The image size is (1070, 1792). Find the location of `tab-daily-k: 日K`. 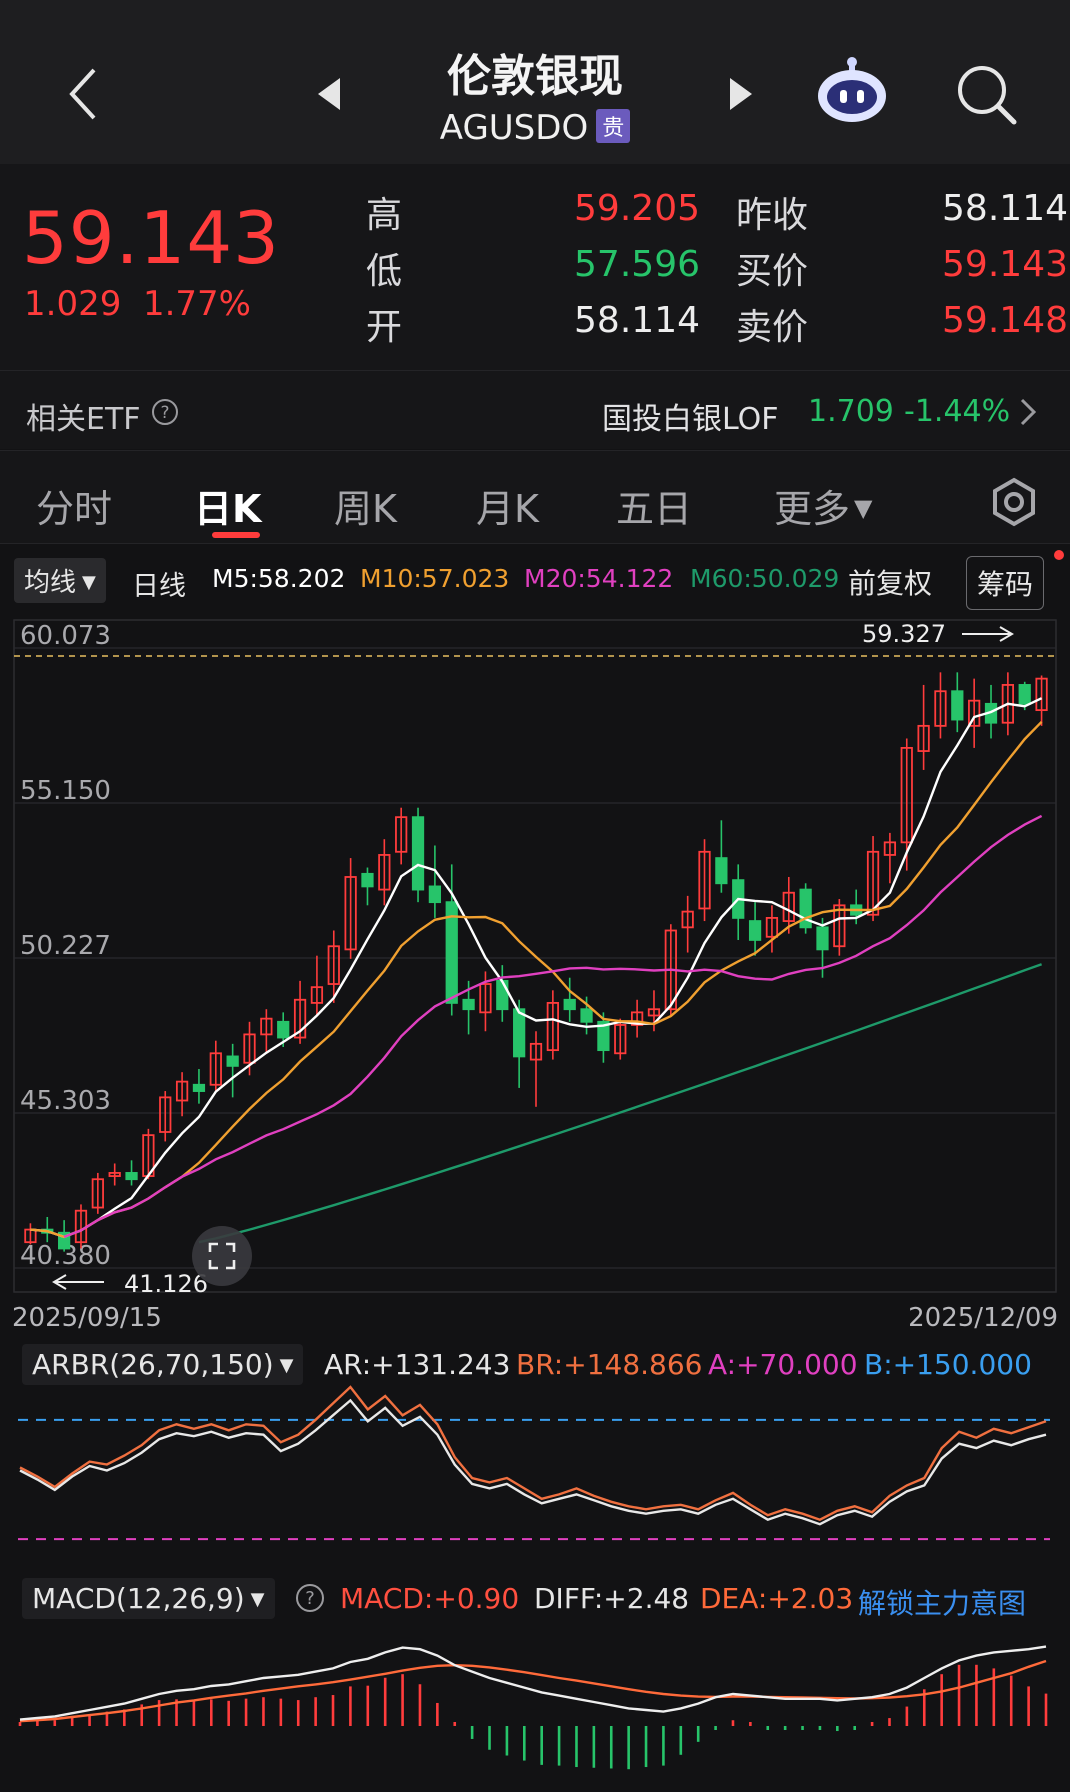

tab-daily-k: 日K is located at coordinates (228, 509).